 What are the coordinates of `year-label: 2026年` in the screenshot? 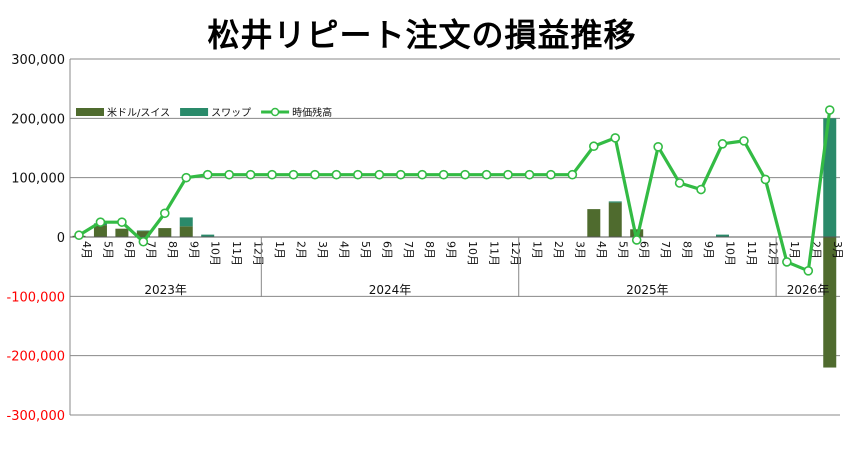 It's located at (808, 290).